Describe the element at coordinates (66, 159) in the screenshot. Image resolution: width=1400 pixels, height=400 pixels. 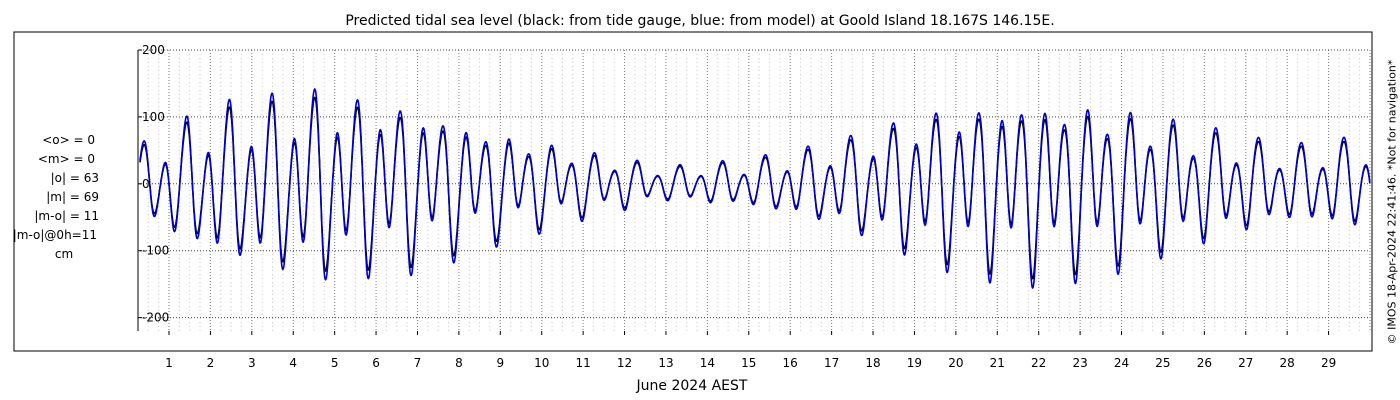
I see `stat-mean-model: <m> = 0` at that location.